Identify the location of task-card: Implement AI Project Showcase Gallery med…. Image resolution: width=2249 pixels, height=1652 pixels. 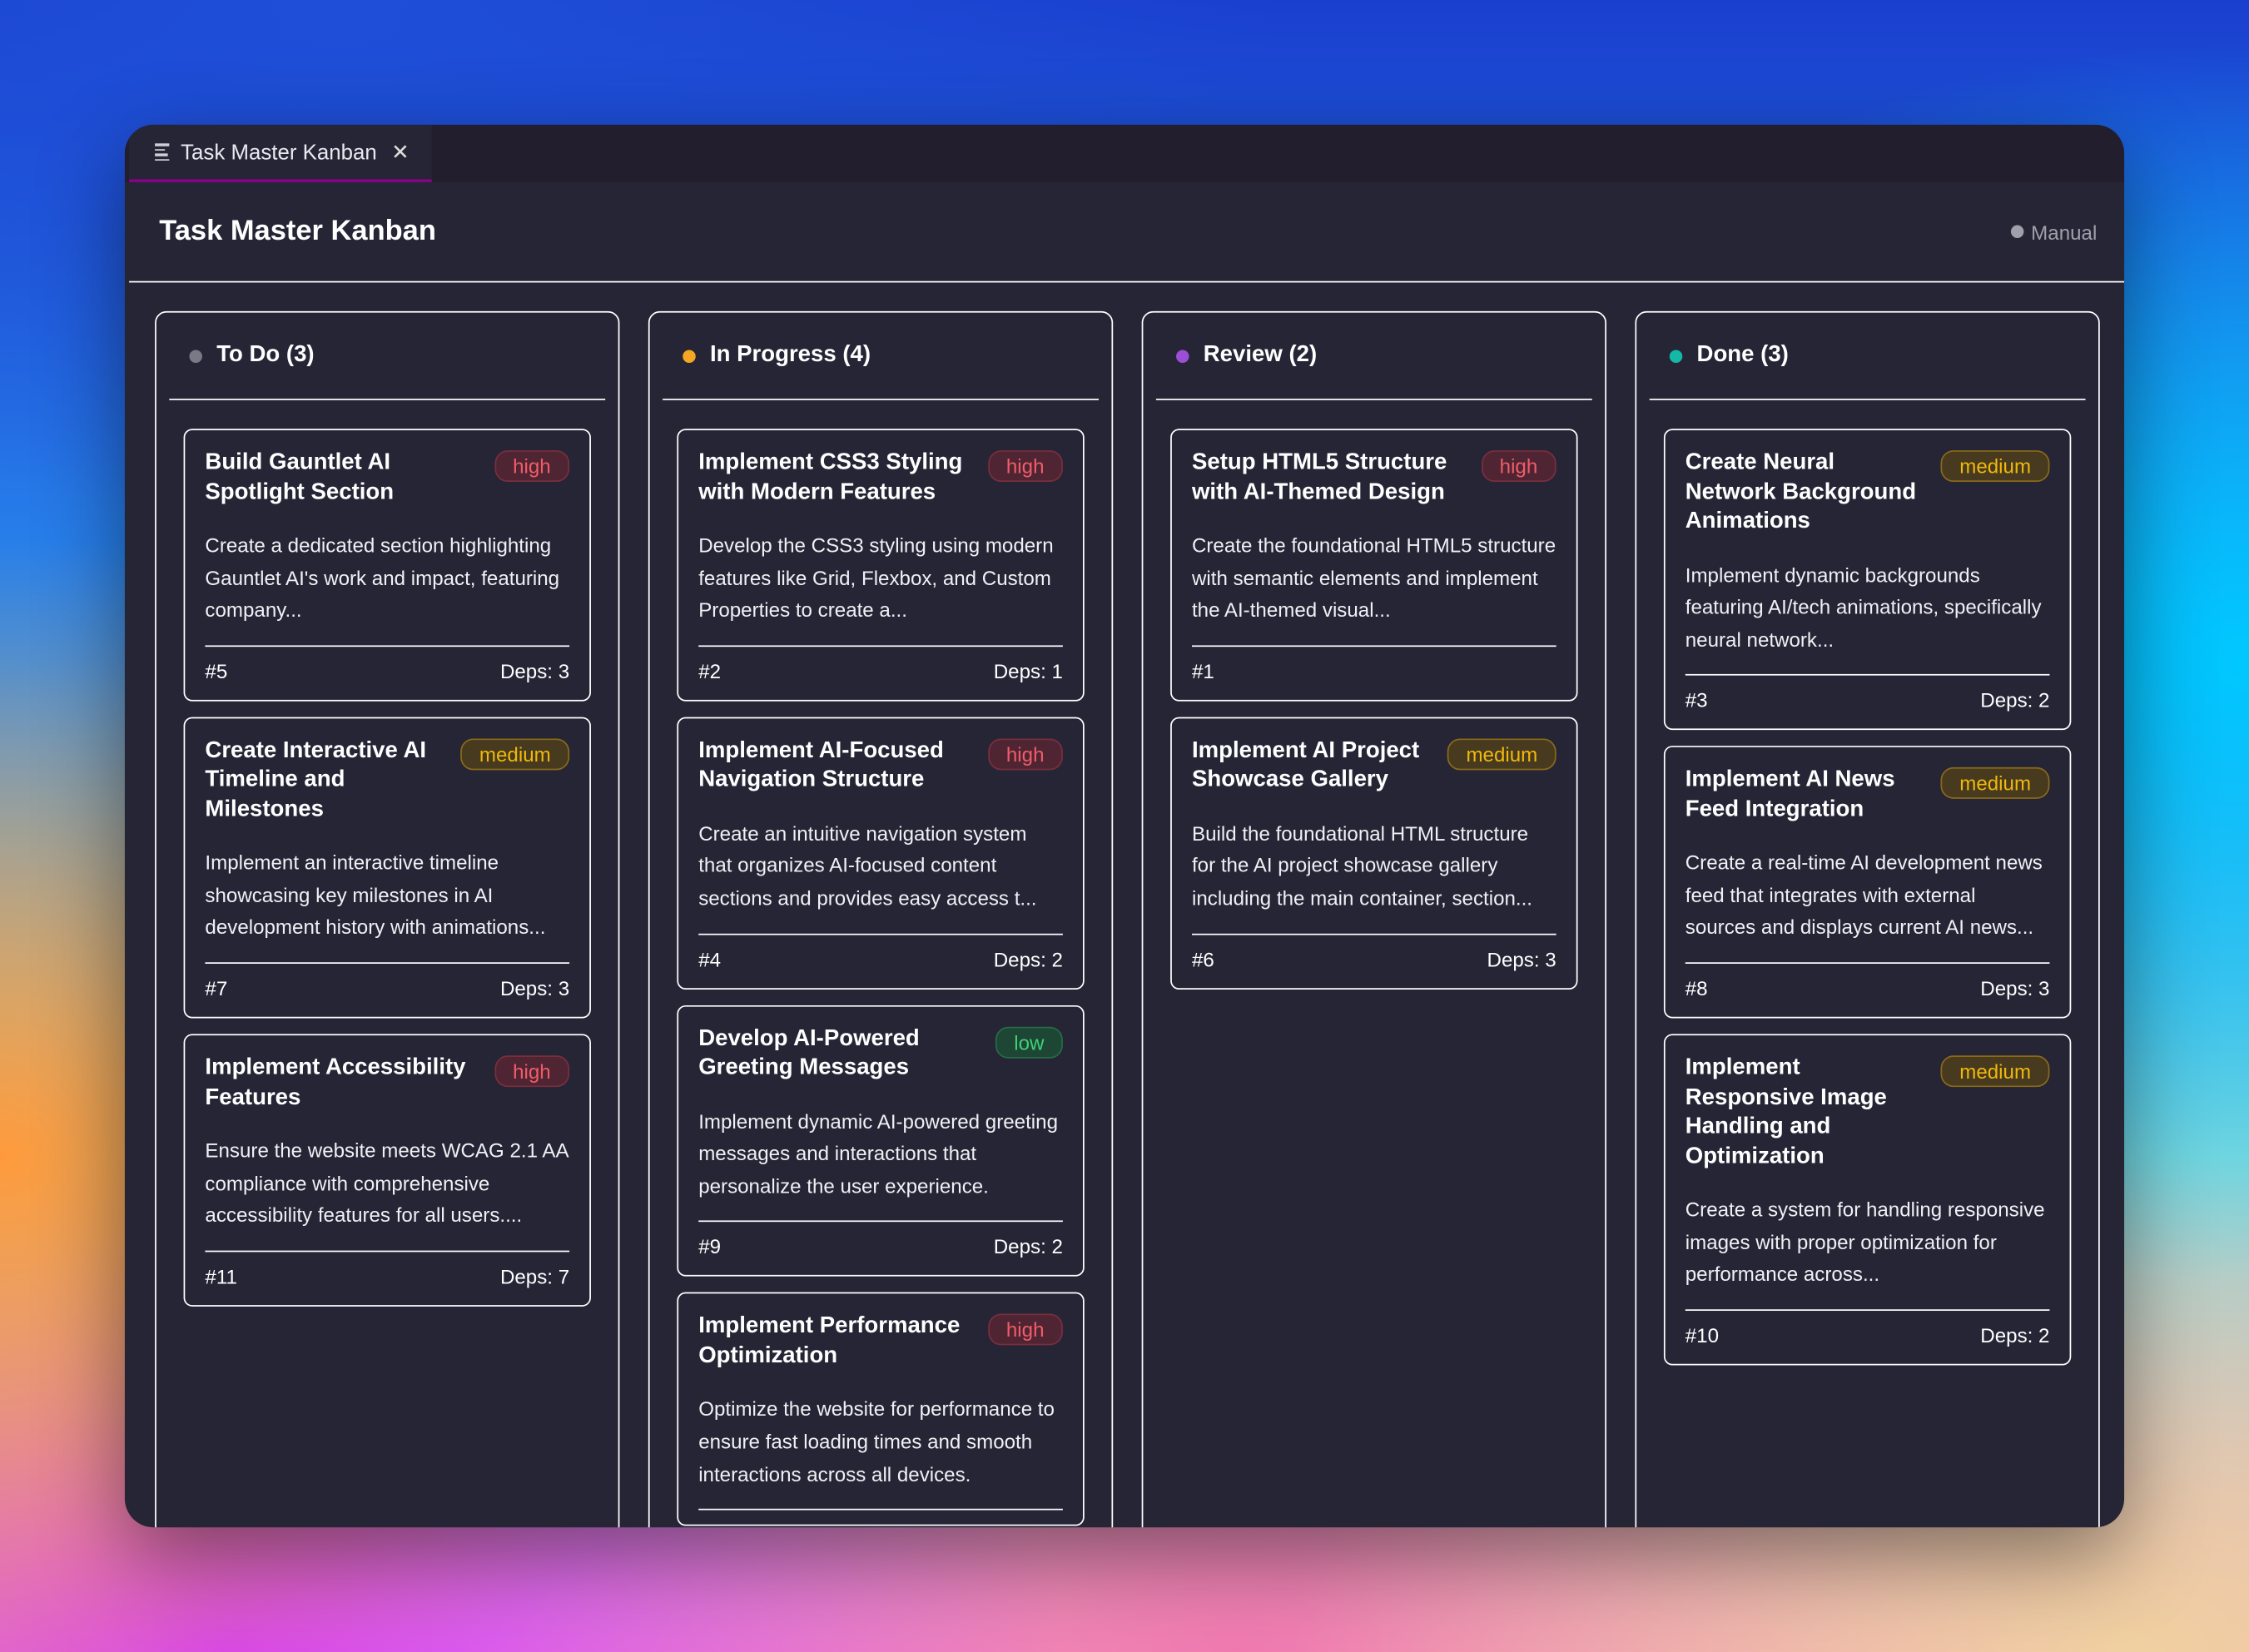
(1374, 853).